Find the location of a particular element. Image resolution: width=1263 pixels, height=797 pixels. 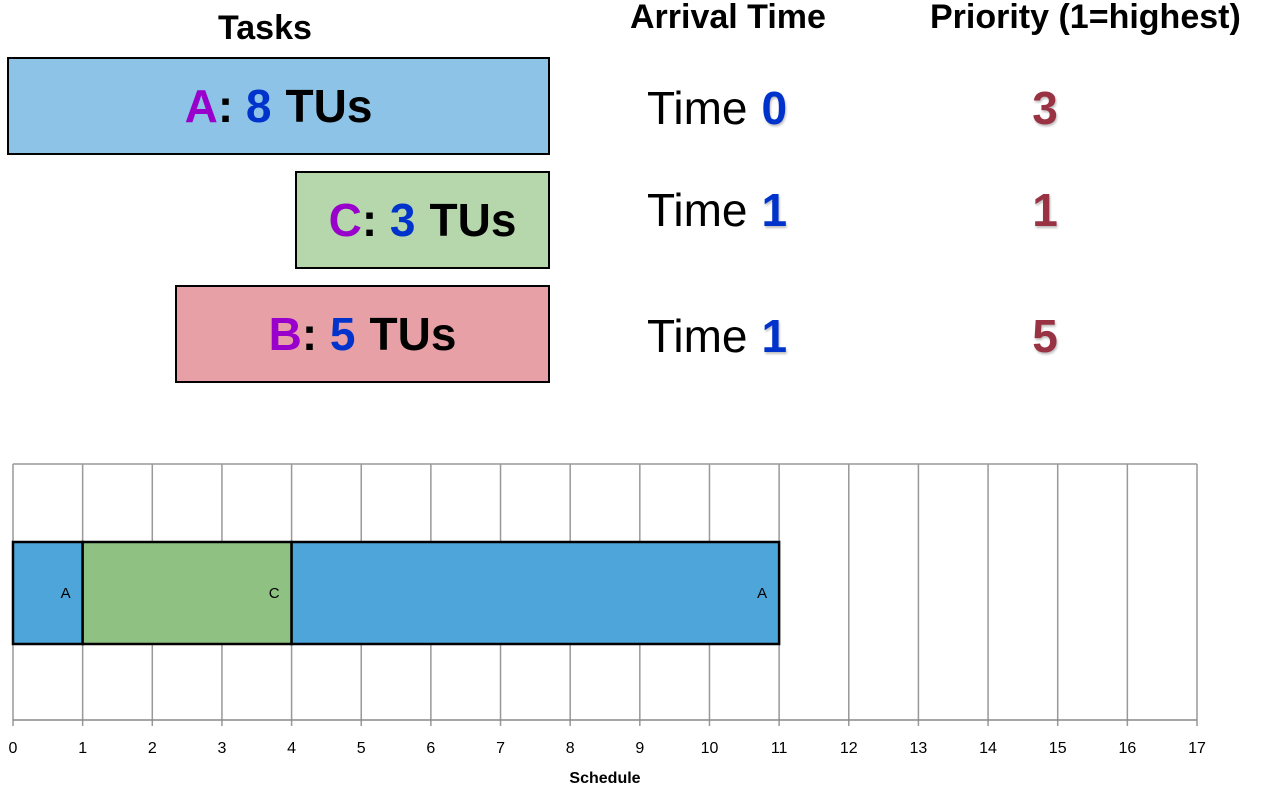

x-tick-label: 7 is located at coordinates (500, 748).